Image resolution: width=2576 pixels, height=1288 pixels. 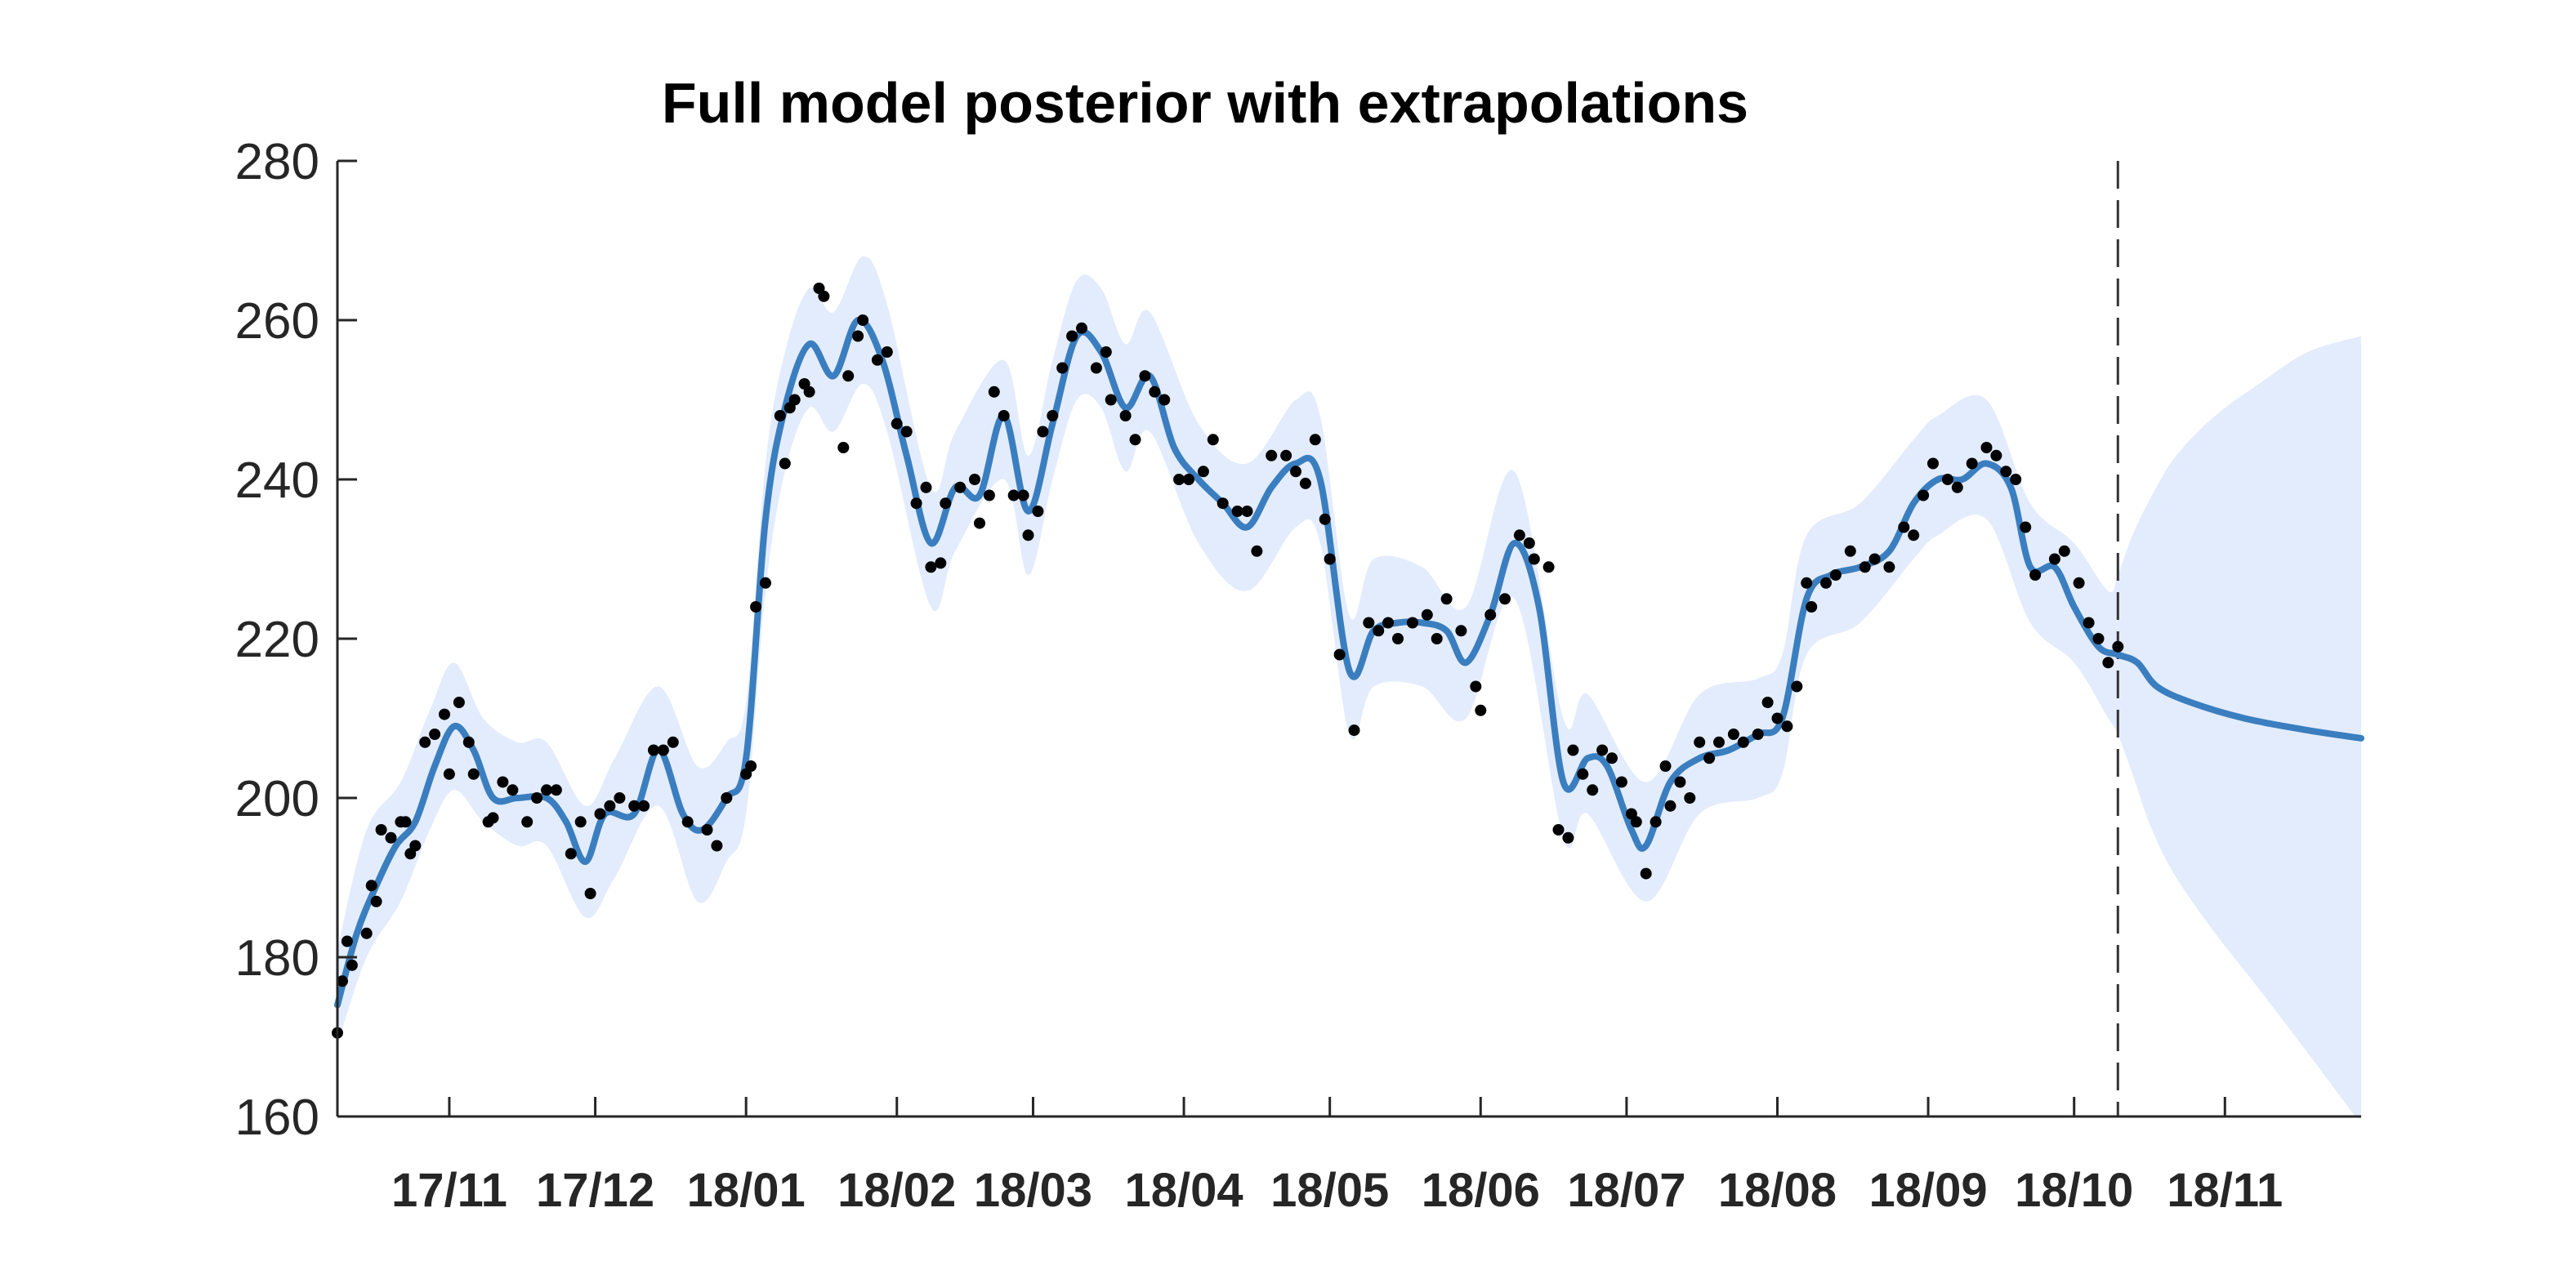 I want to click on y-tick-label: 220, so click(x=277, y=640).